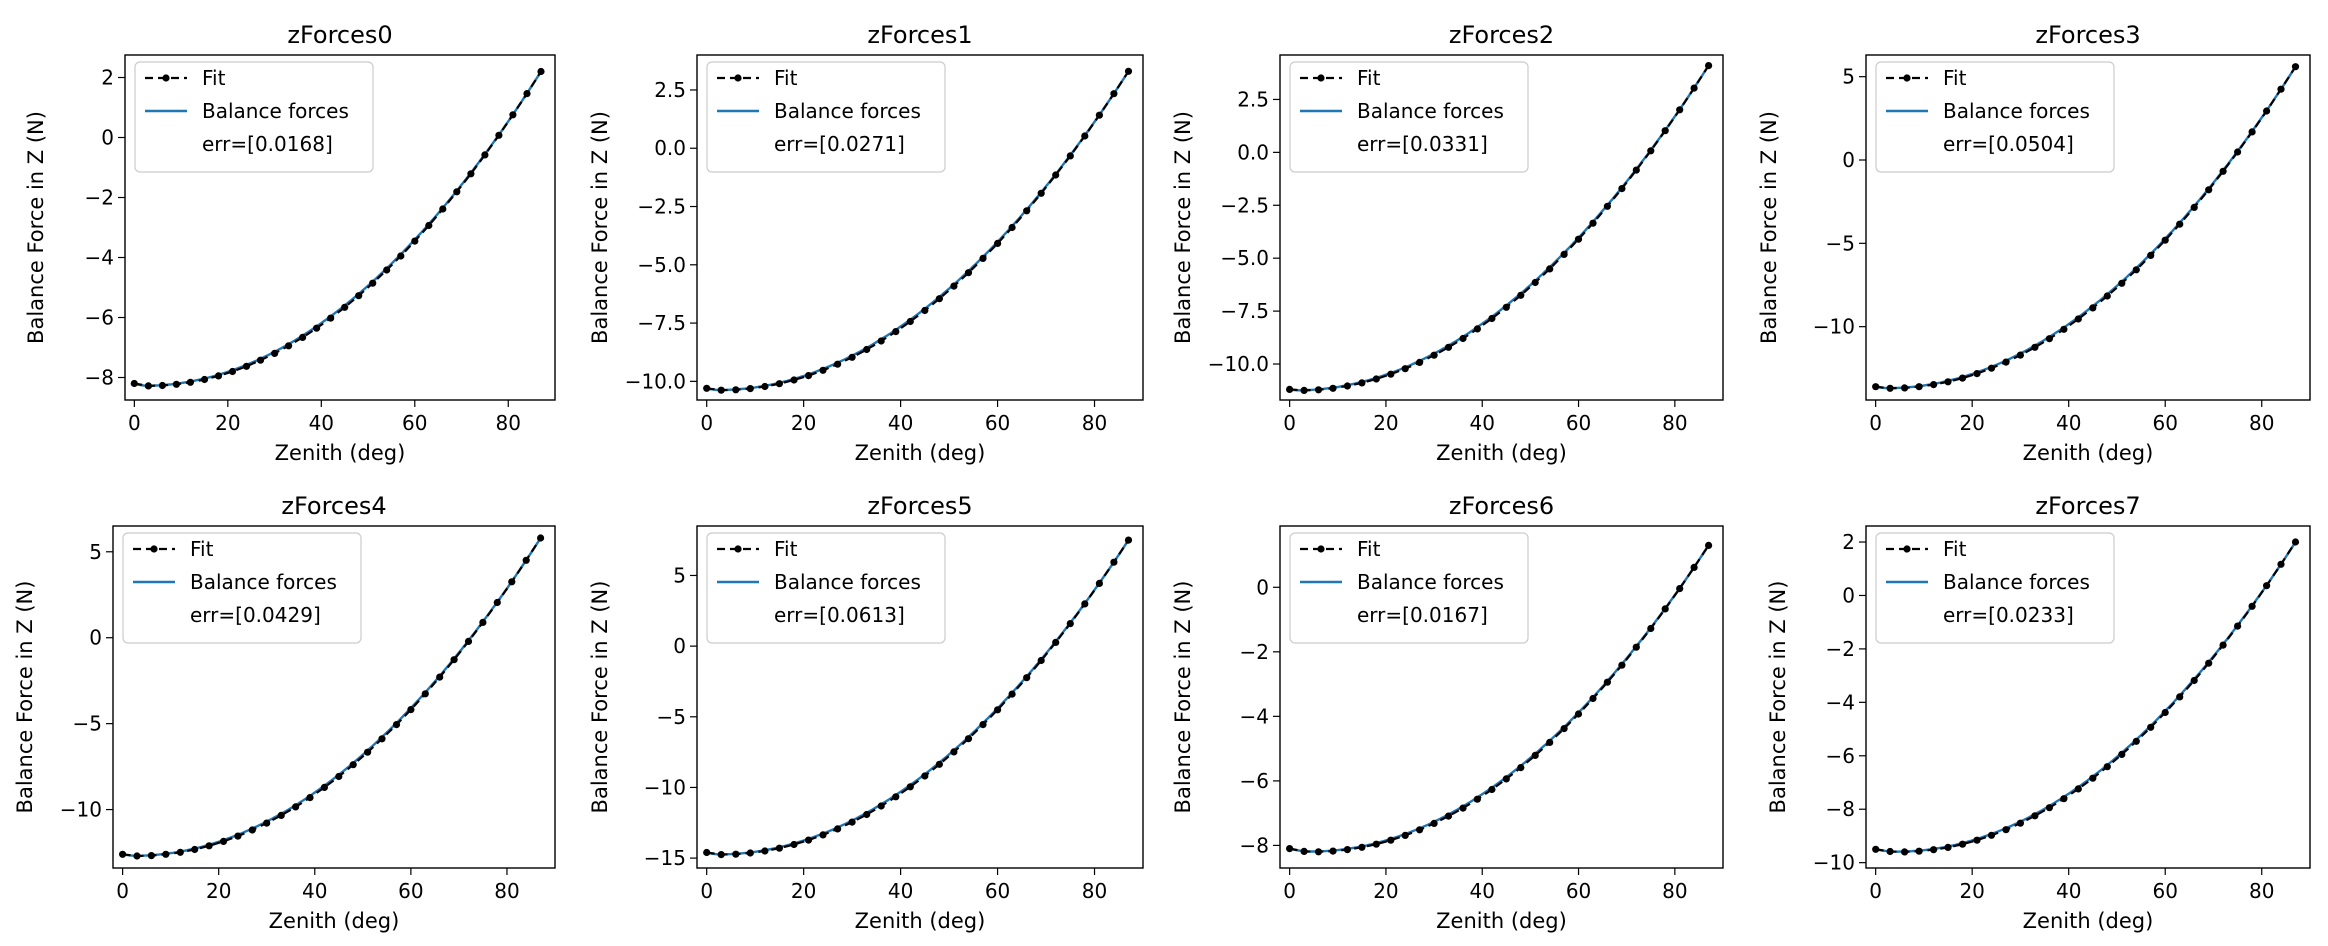 This screenshot has width=2328, height=946. What do you see at coordinates (1840, 243) in the screenshot?
I see `y-tick-label: −5` at bounding box center [1840, 243].